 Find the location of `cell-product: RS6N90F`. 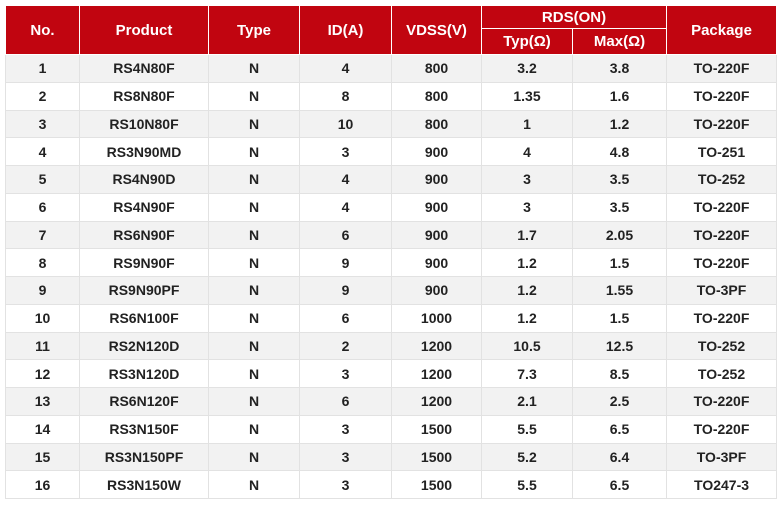

cell-product: RS6N90F is located at coordinates (144, 235).